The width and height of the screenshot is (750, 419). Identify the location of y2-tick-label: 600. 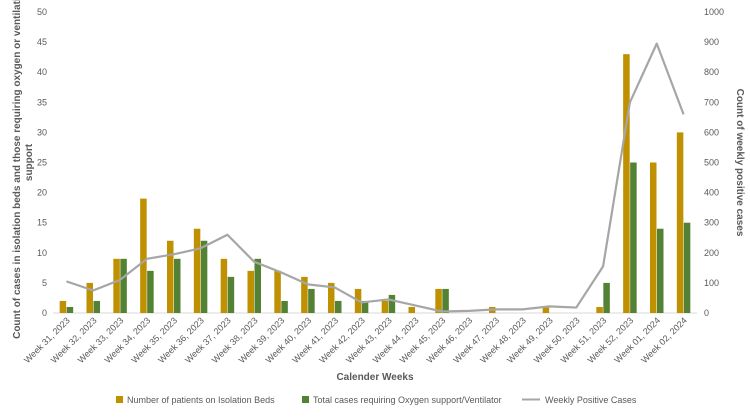
(711, 132).